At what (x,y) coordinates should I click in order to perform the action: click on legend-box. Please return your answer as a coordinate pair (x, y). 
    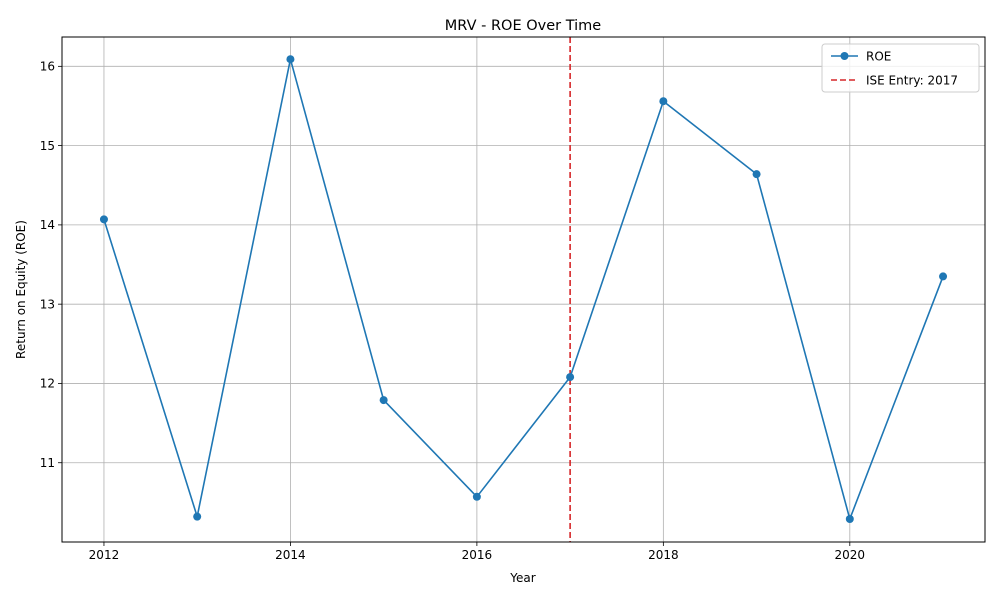
    Looking at the image, I should click on (900, 68).